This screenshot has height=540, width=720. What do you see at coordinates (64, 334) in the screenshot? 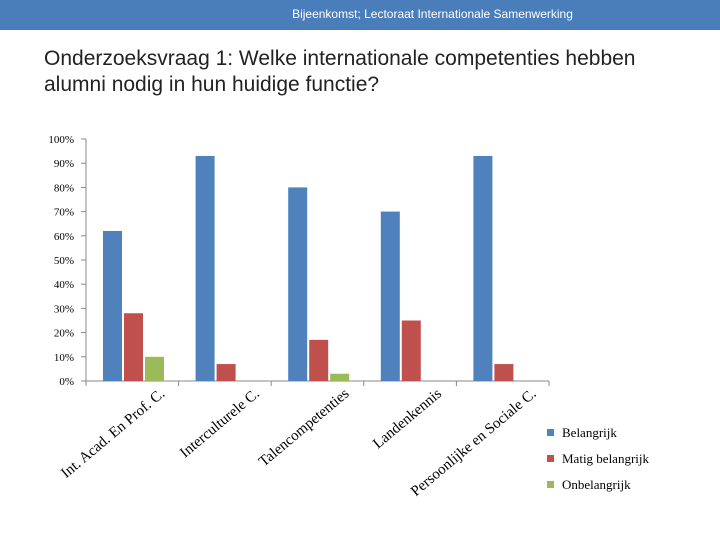
I see `y-tick-label: 20%` at bounding box center [64, 334].